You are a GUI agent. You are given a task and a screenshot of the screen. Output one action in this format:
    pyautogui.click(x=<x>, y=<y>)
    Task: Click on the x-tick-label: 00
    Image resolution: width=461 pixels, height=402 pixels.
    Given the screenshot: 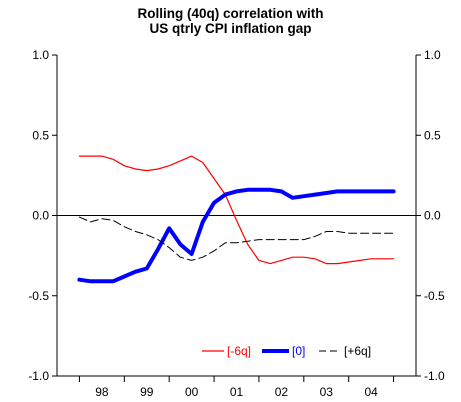 What is the action you would take?
    pyautogui.click(x=192, y=392)
    